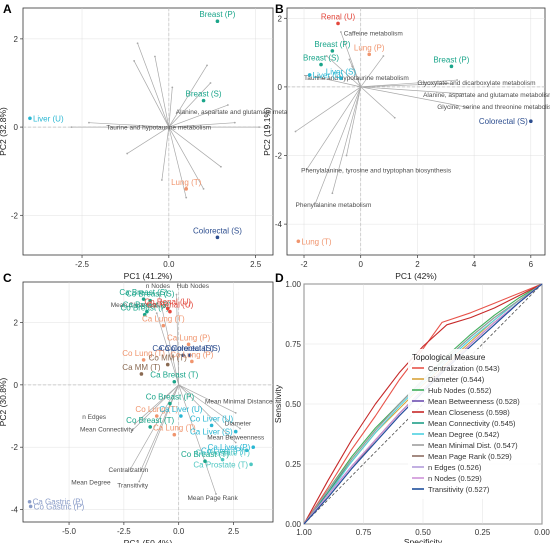  What do you see at coordinates (188, 337) in the screenshot?
I see `point-label: Ca Lung (P)` at bounding box center [188, 337].